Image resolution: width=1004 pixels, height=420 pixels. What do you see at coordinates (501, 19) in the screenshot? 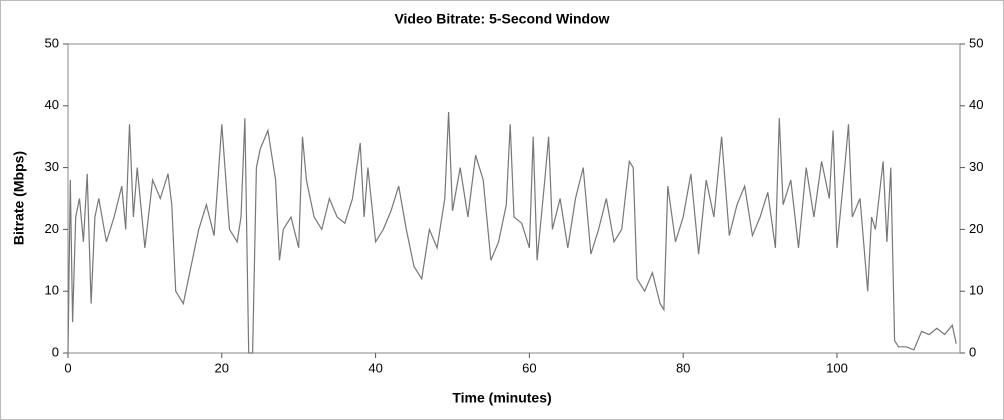
I see `chart-title: Video Bitrate: 5-Second Window` at bounding box center [501, 19].